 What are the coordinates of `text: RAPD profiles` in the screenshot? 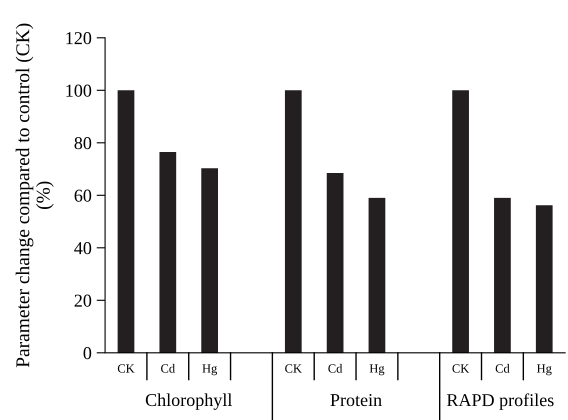 It's located at (500, 401).